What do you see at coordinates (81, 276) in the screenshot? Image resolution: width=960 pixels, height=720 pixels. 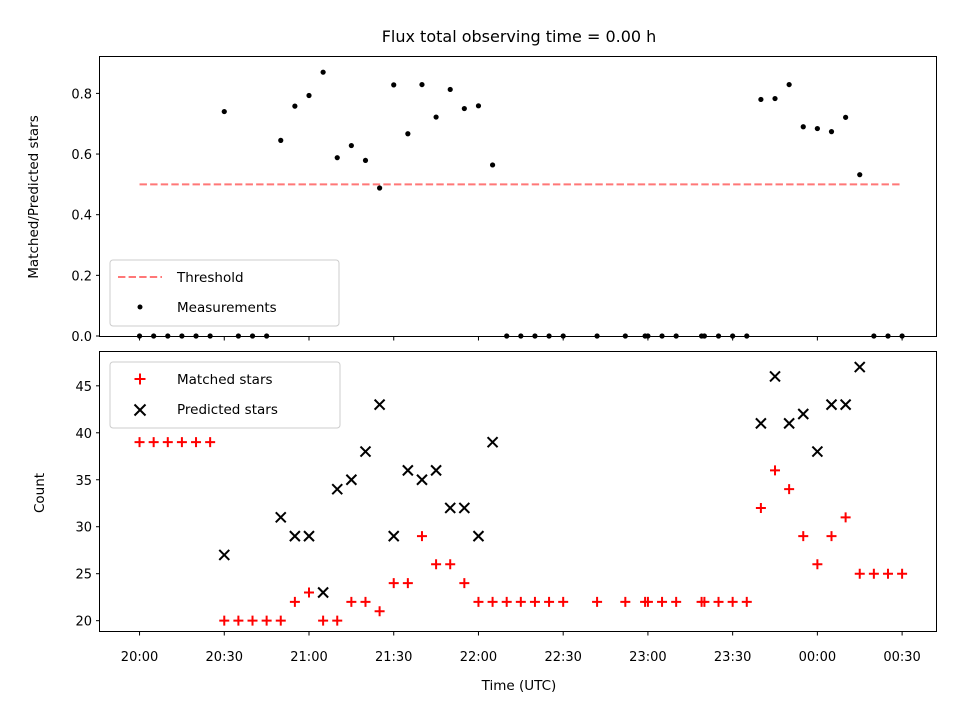 I see `top-y-tick-label: 0.2` at bounding box center [81, 276].